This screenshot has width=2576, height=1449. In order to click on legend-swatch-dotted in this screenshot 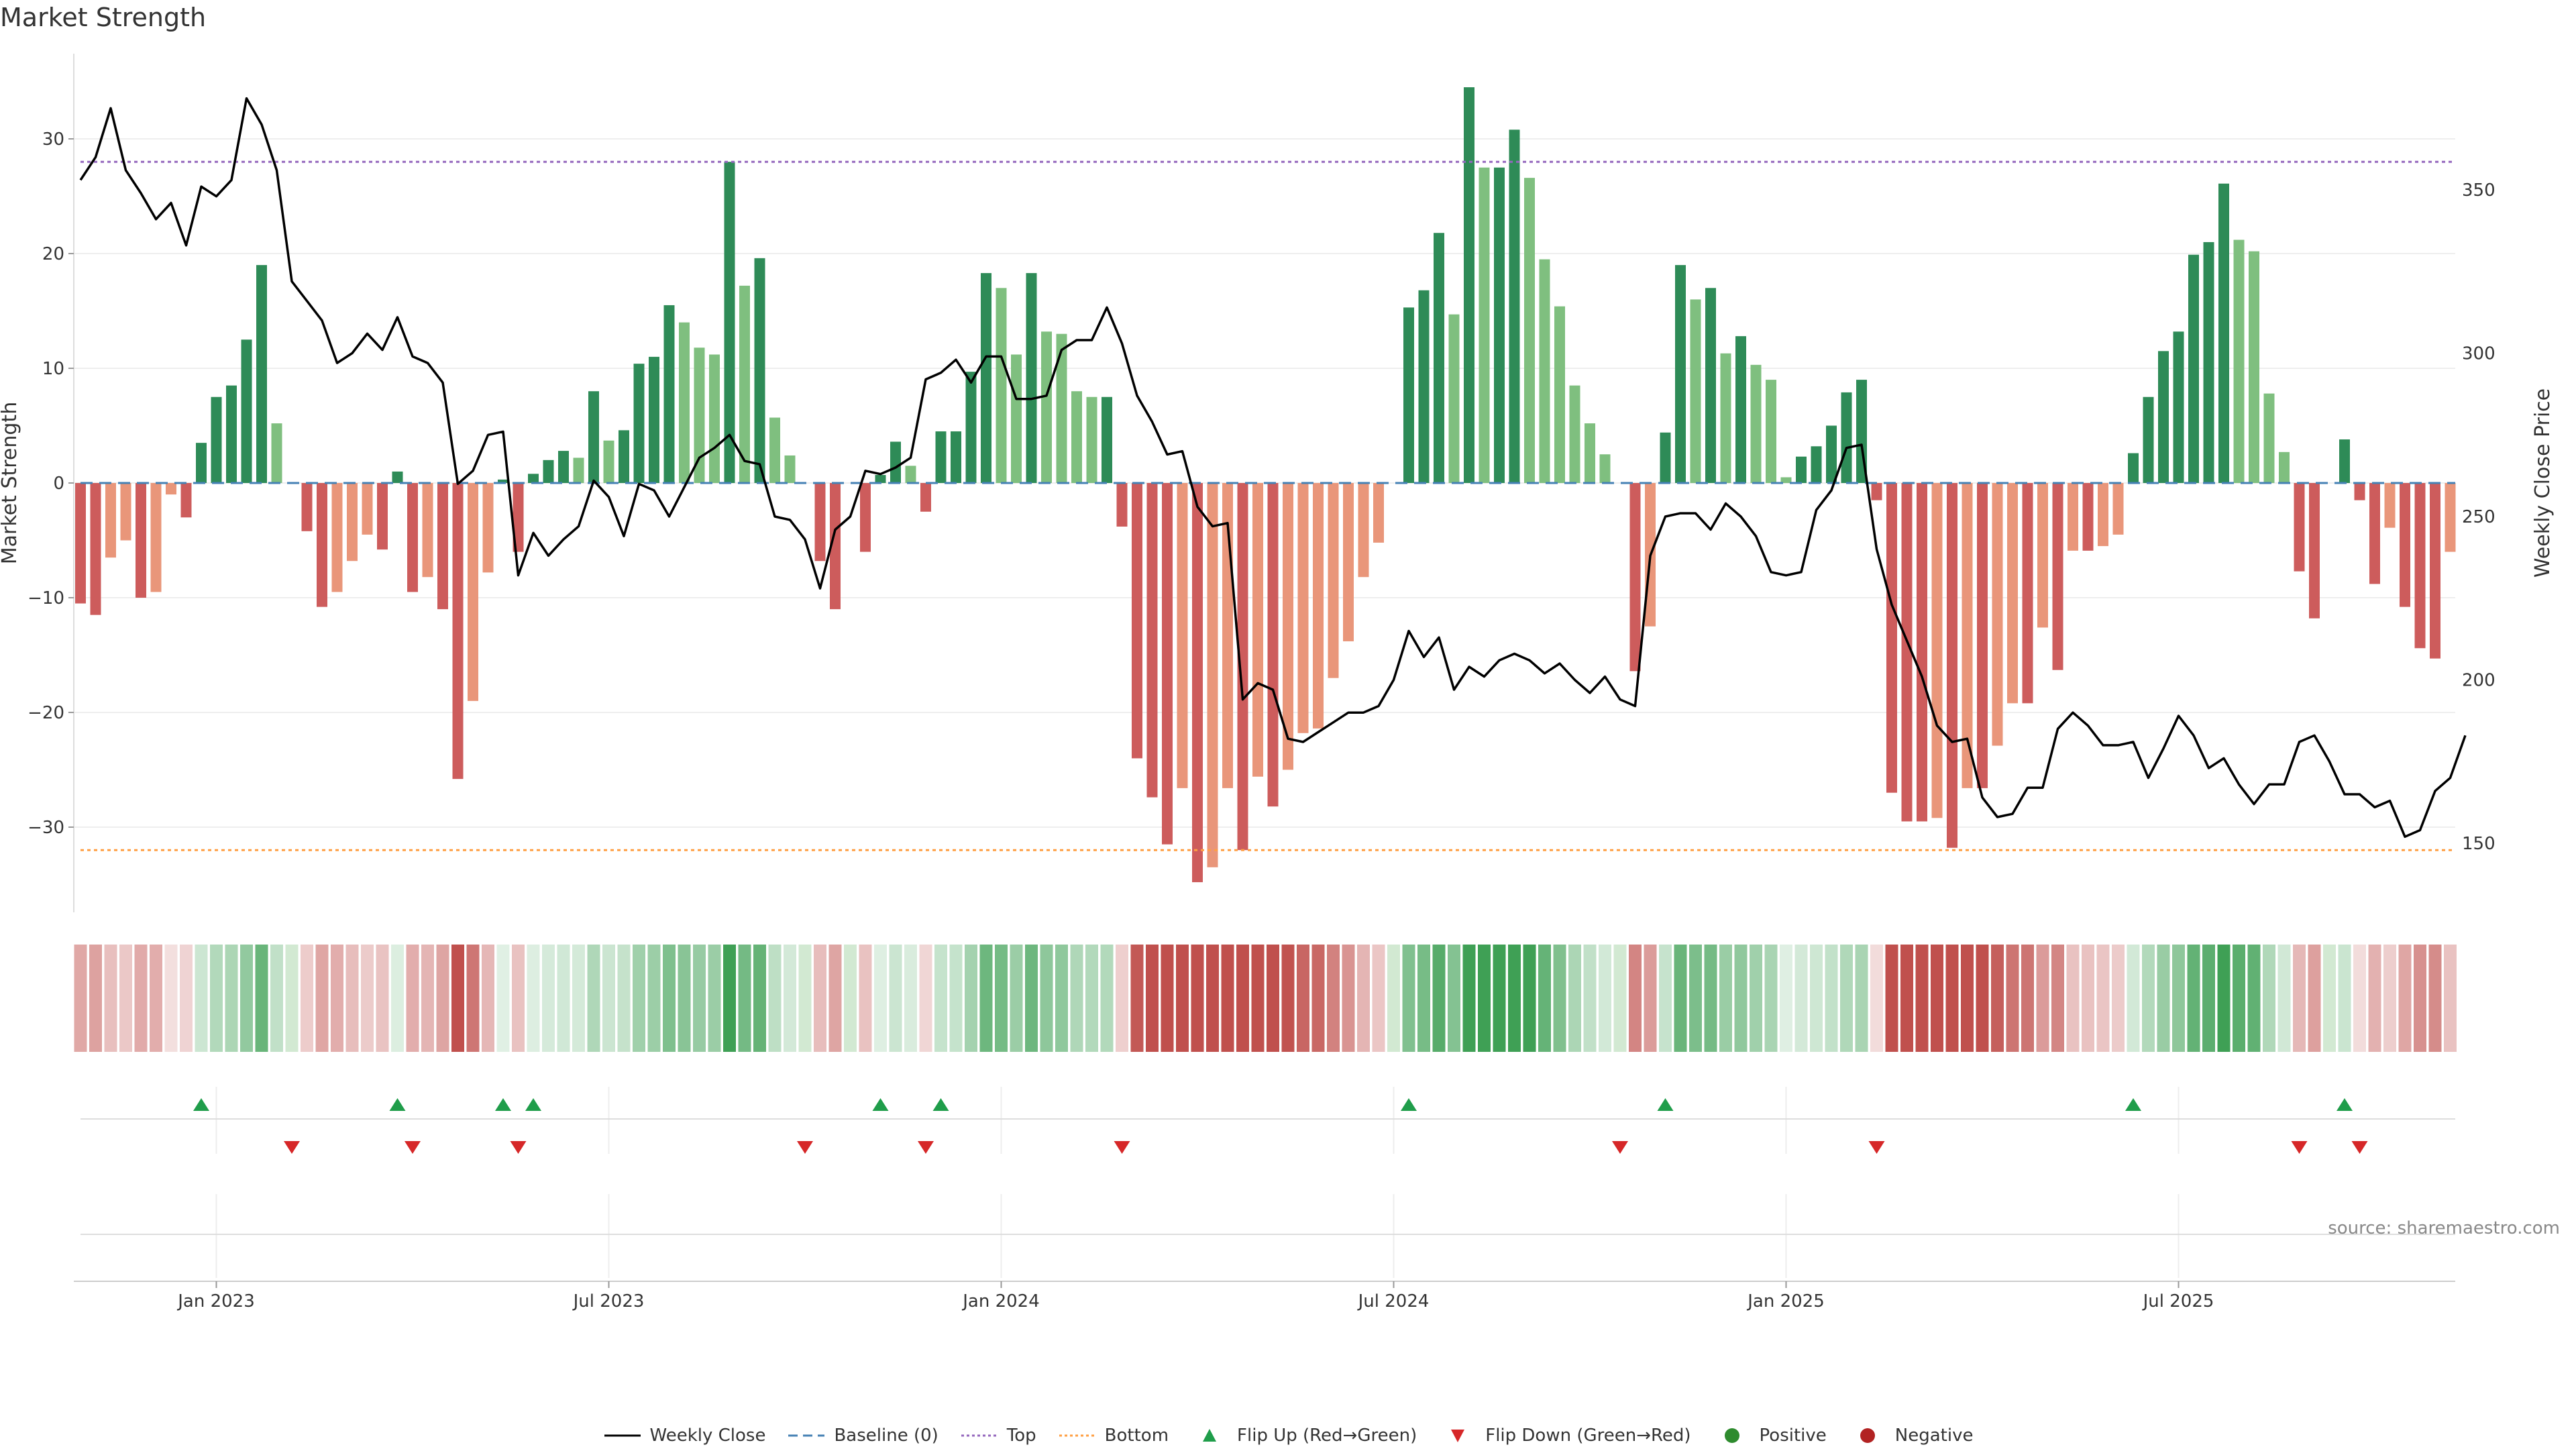, I will do `click(979, 1435)`.